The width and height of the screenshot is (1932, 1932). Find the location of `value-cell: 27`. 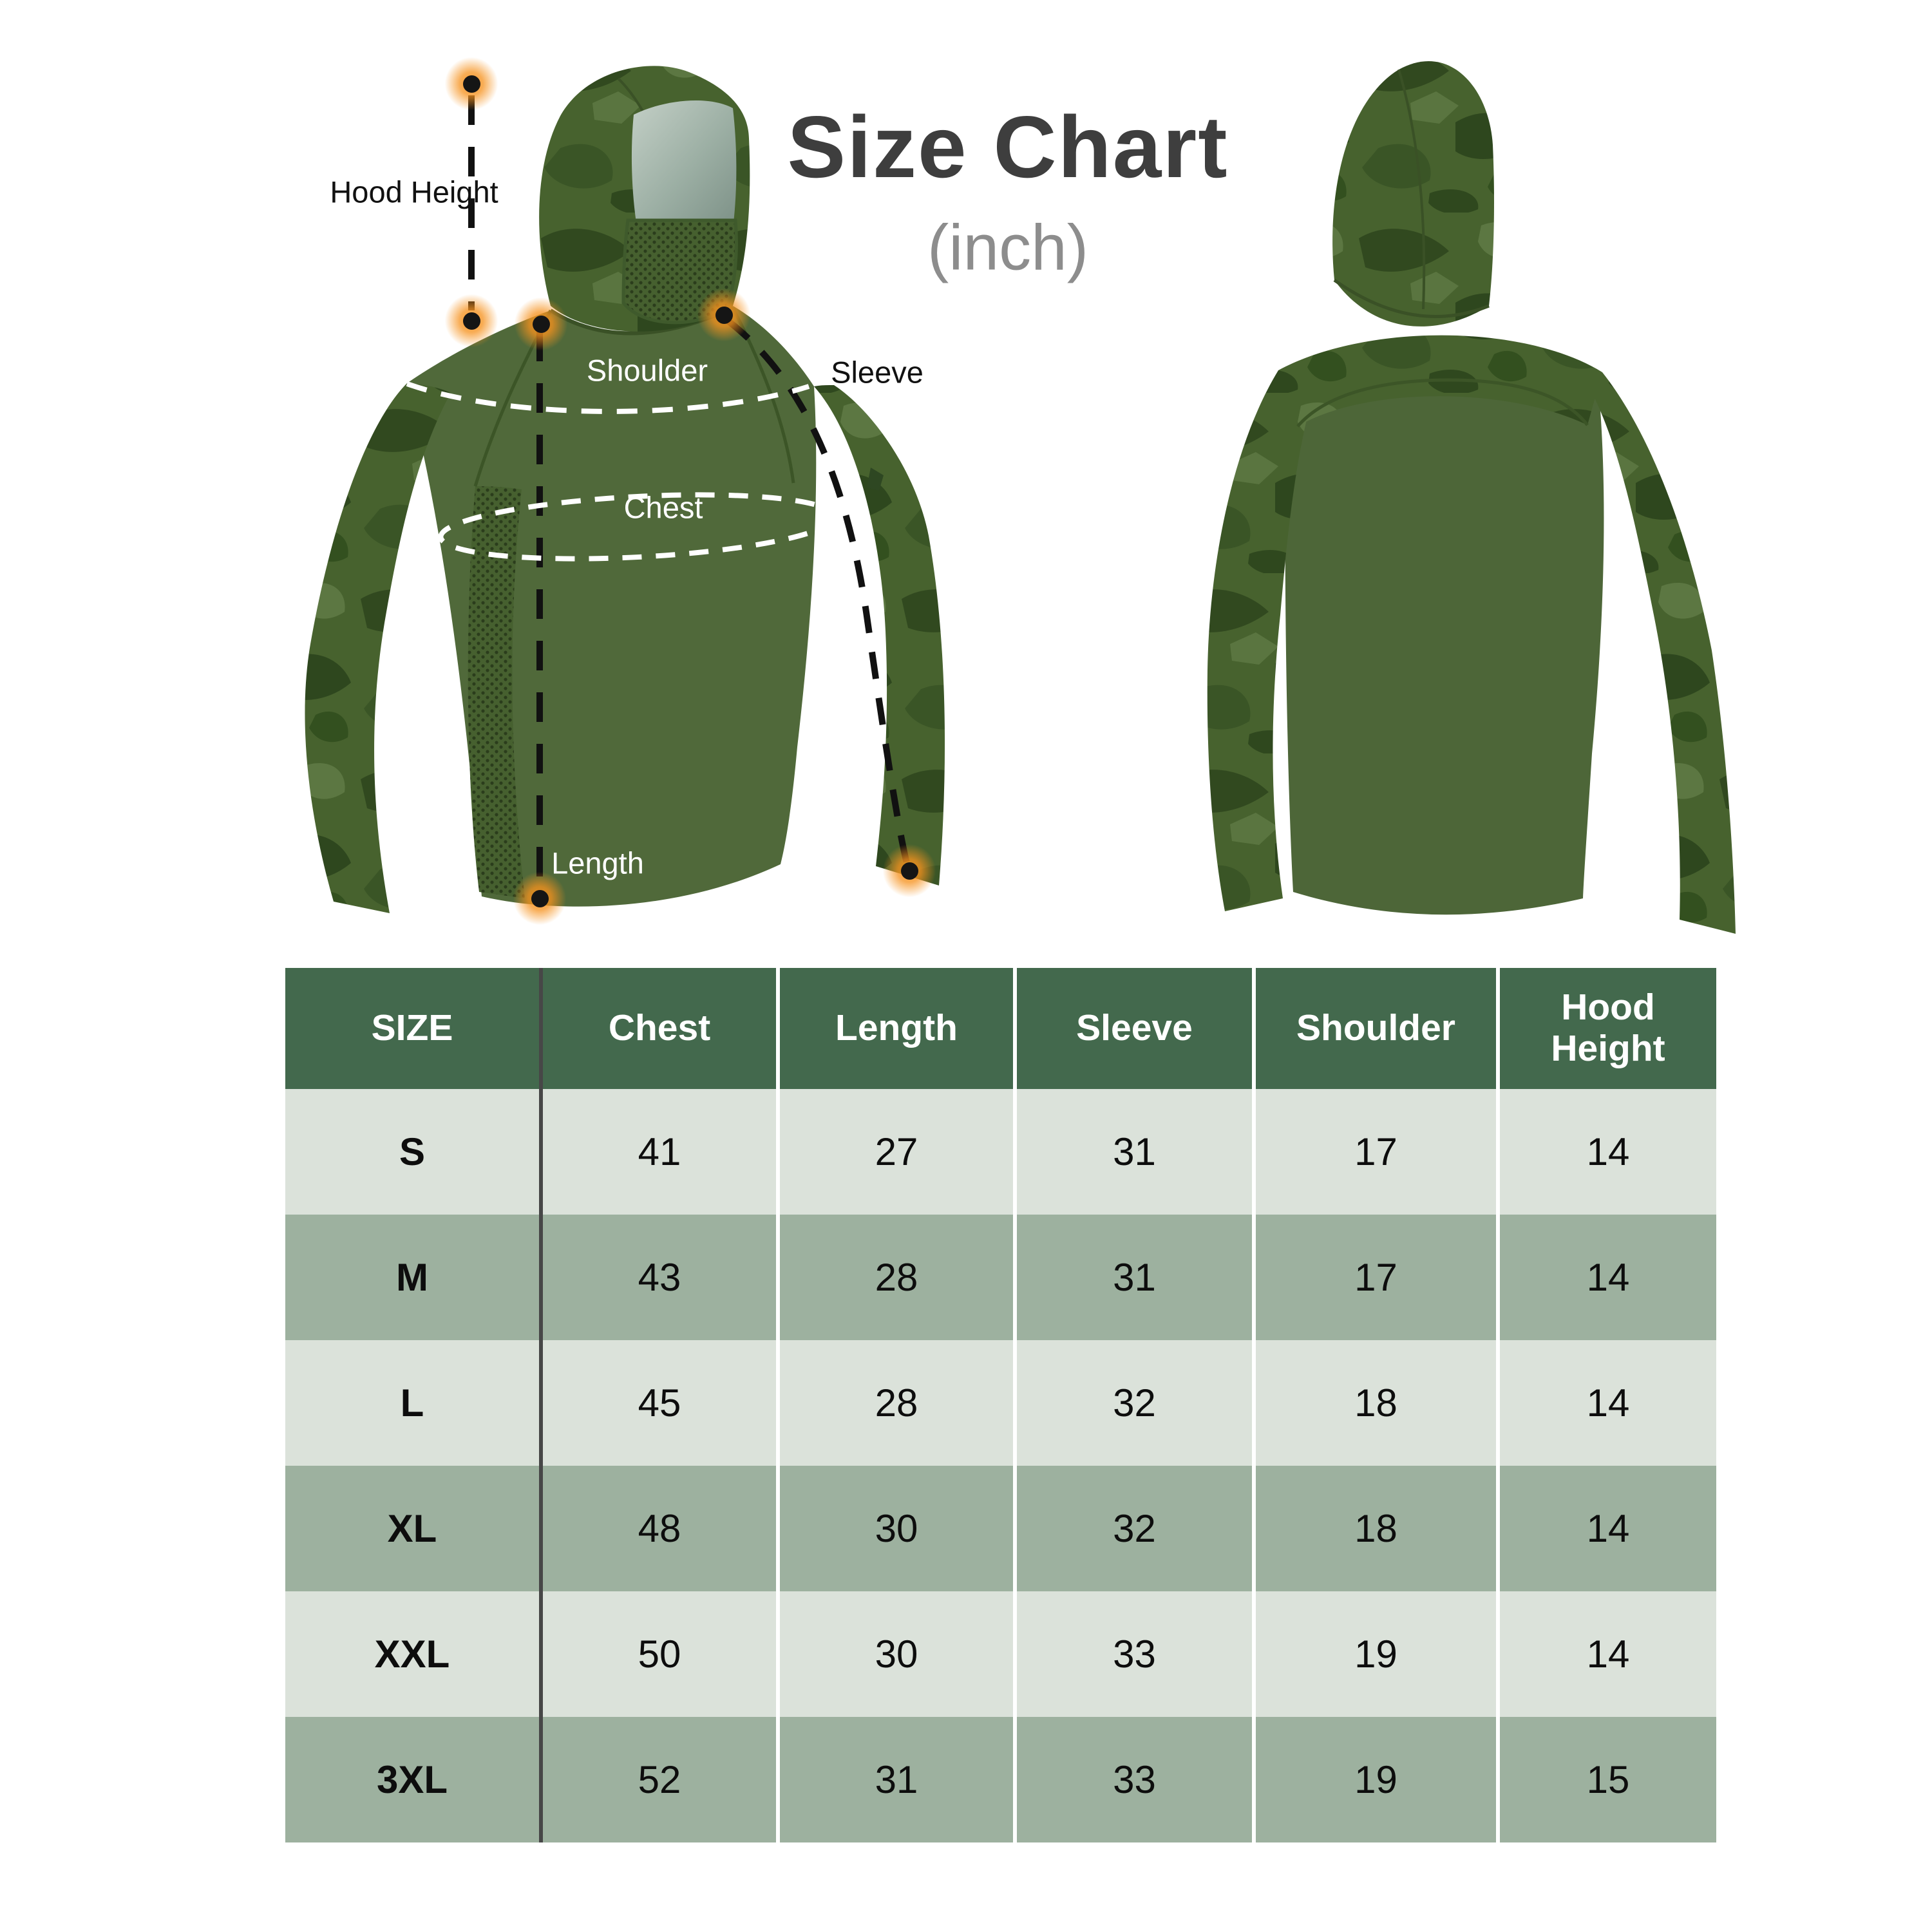

value-cell: 27 is located at coordinates (894, 1152).